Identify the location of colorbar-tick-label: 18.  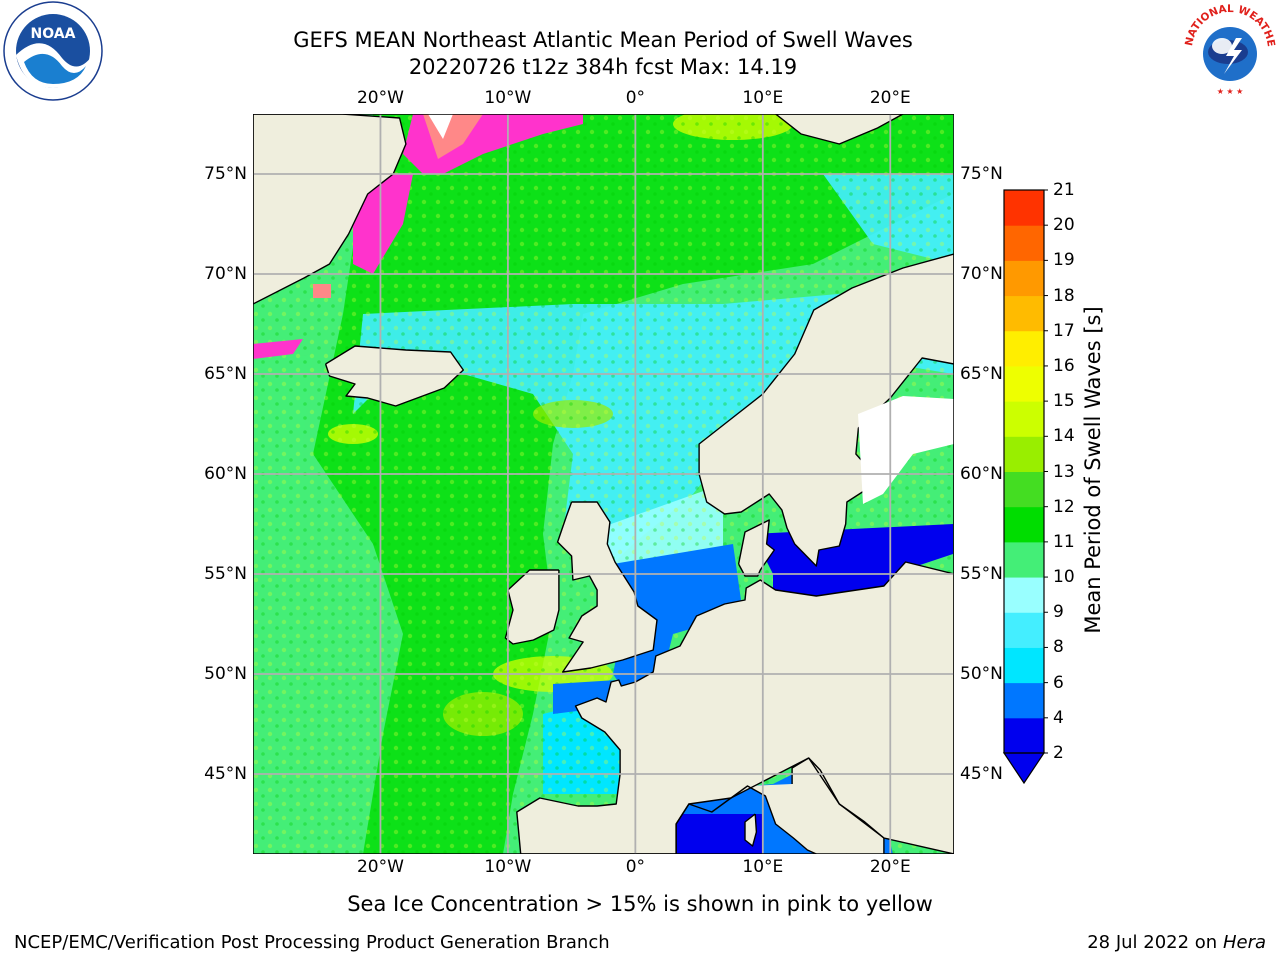
(1064, 295).